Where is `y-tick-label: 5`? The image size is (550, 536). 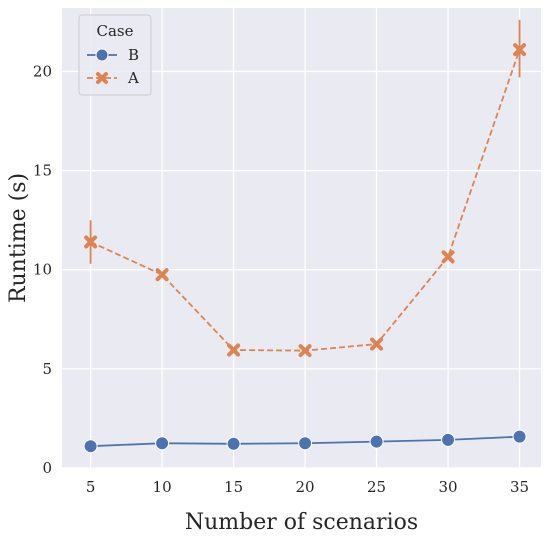 y-tick-label: 5 is located at coordinates (47, 369).